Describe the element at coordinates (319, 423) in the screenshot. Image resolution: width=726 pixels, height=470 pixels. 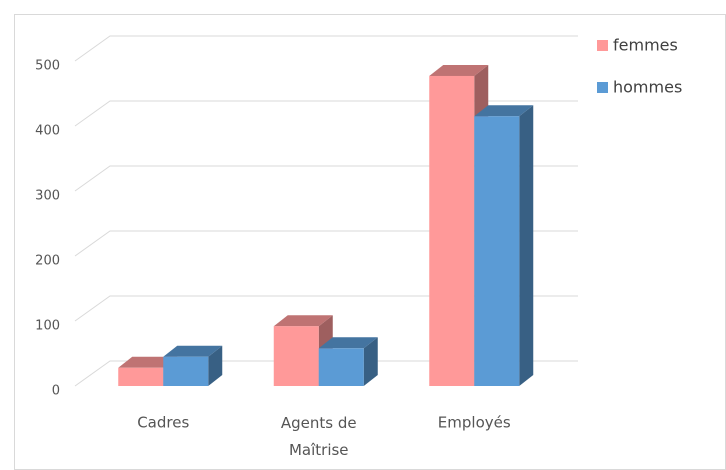
I see `x-tick-label-line: Agents de` at that location.